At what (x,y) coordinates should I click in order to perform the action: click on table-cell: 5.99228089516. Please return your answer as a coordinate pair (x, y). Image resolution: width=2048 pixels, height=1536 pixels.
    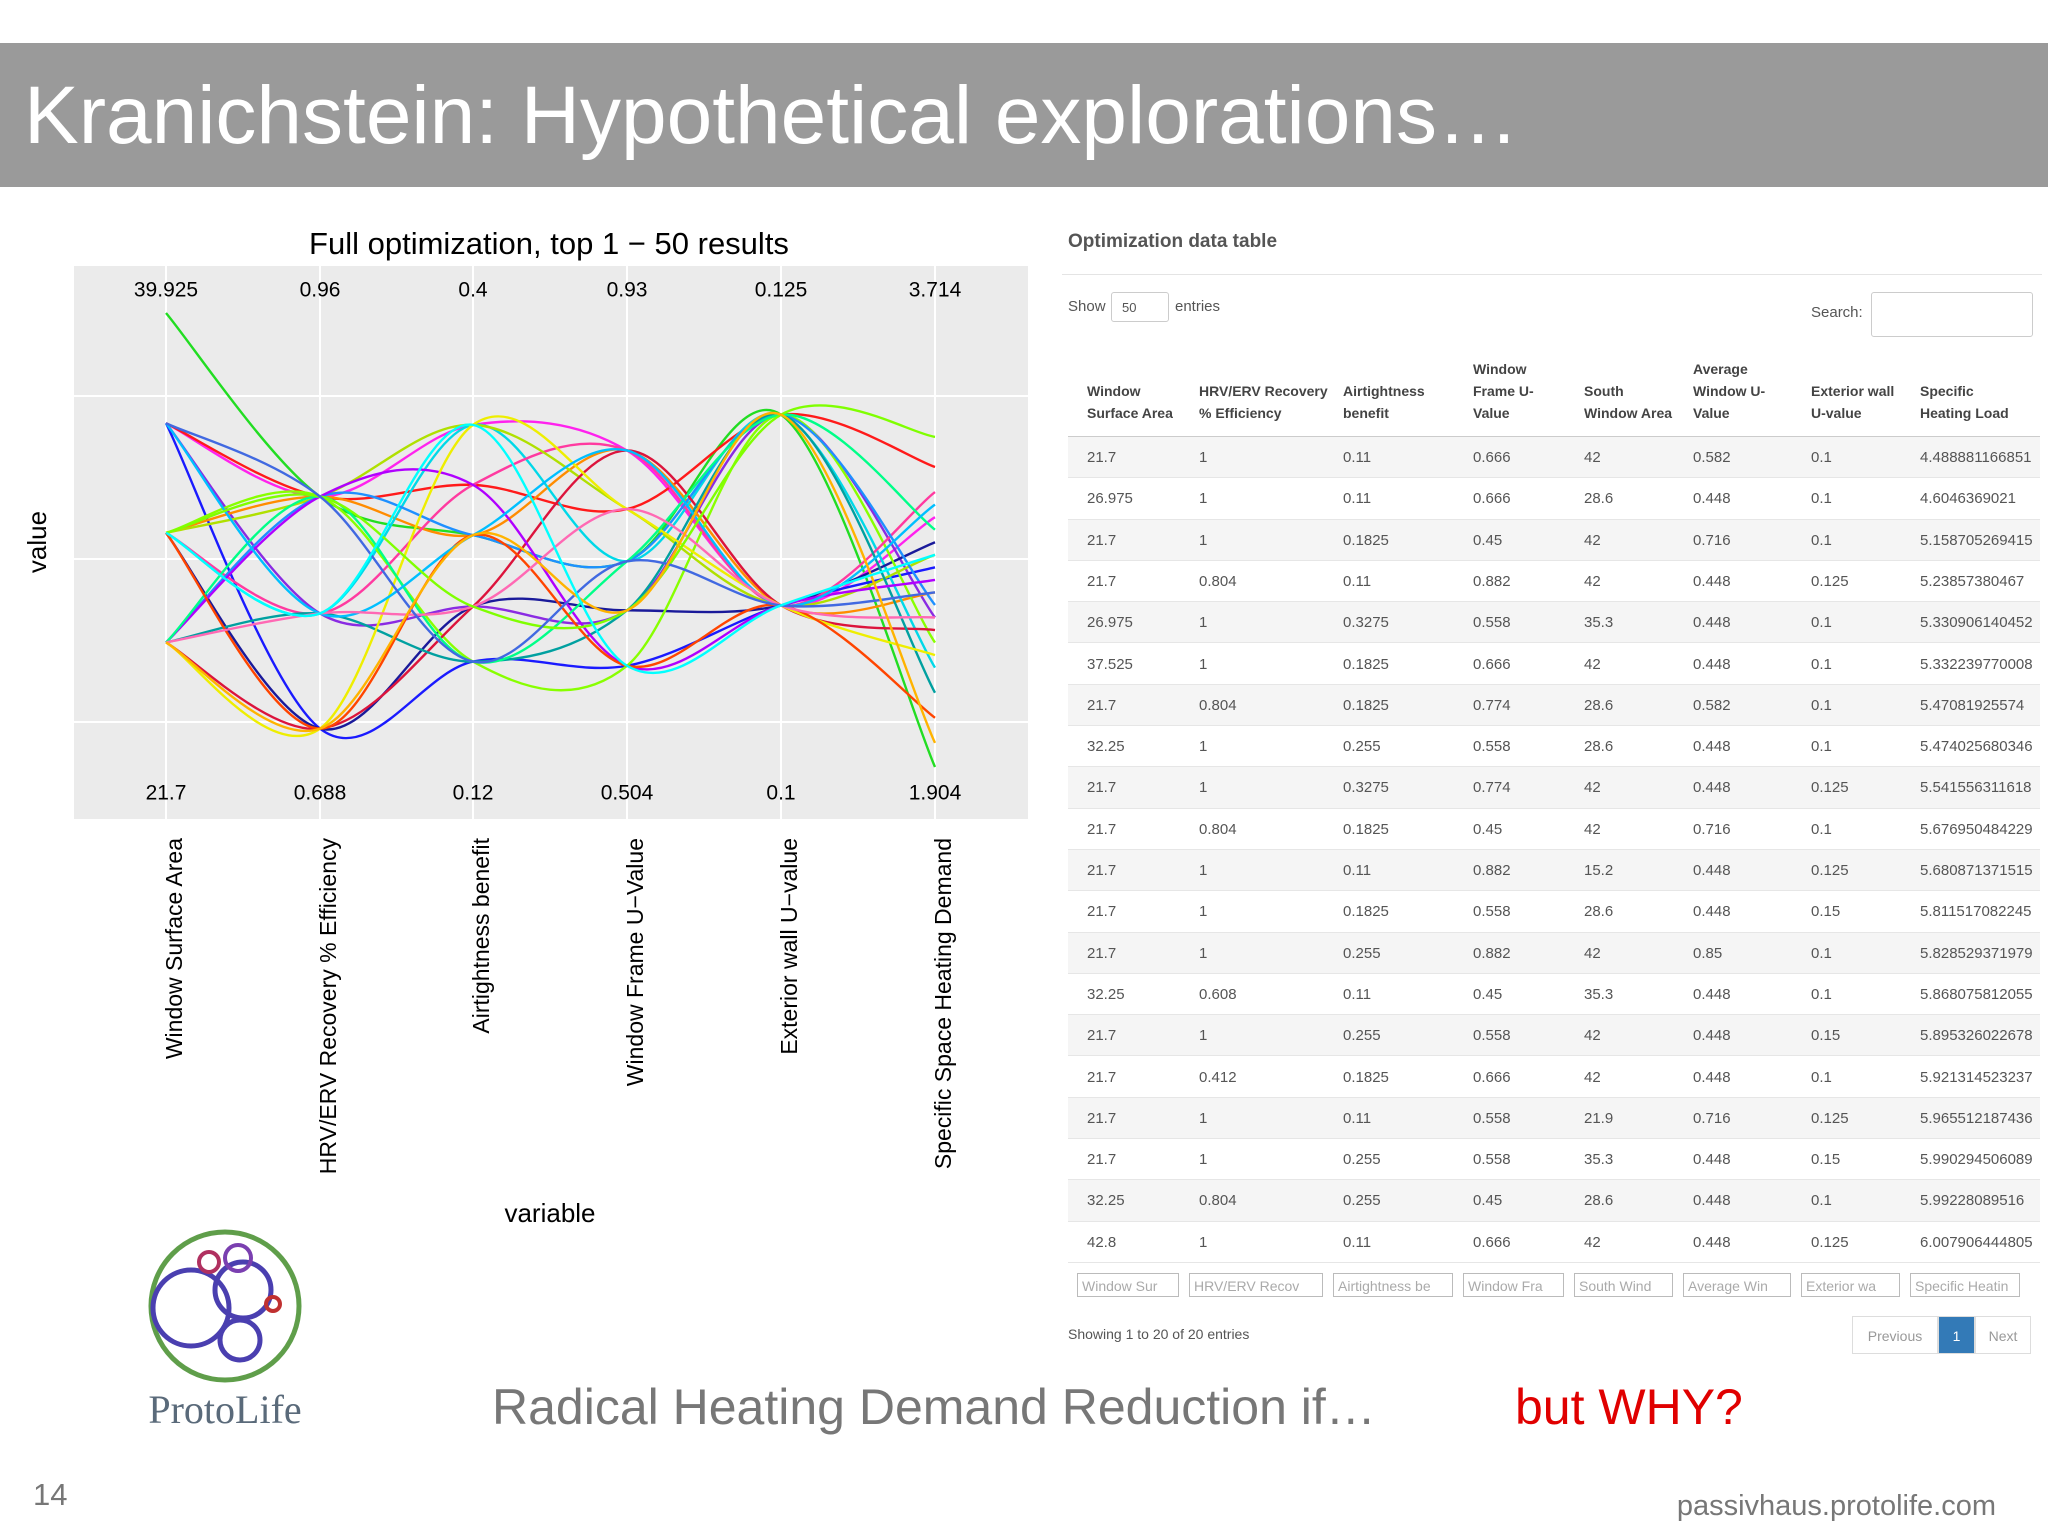
    Looking at the image, I should click on (1972, 1201).